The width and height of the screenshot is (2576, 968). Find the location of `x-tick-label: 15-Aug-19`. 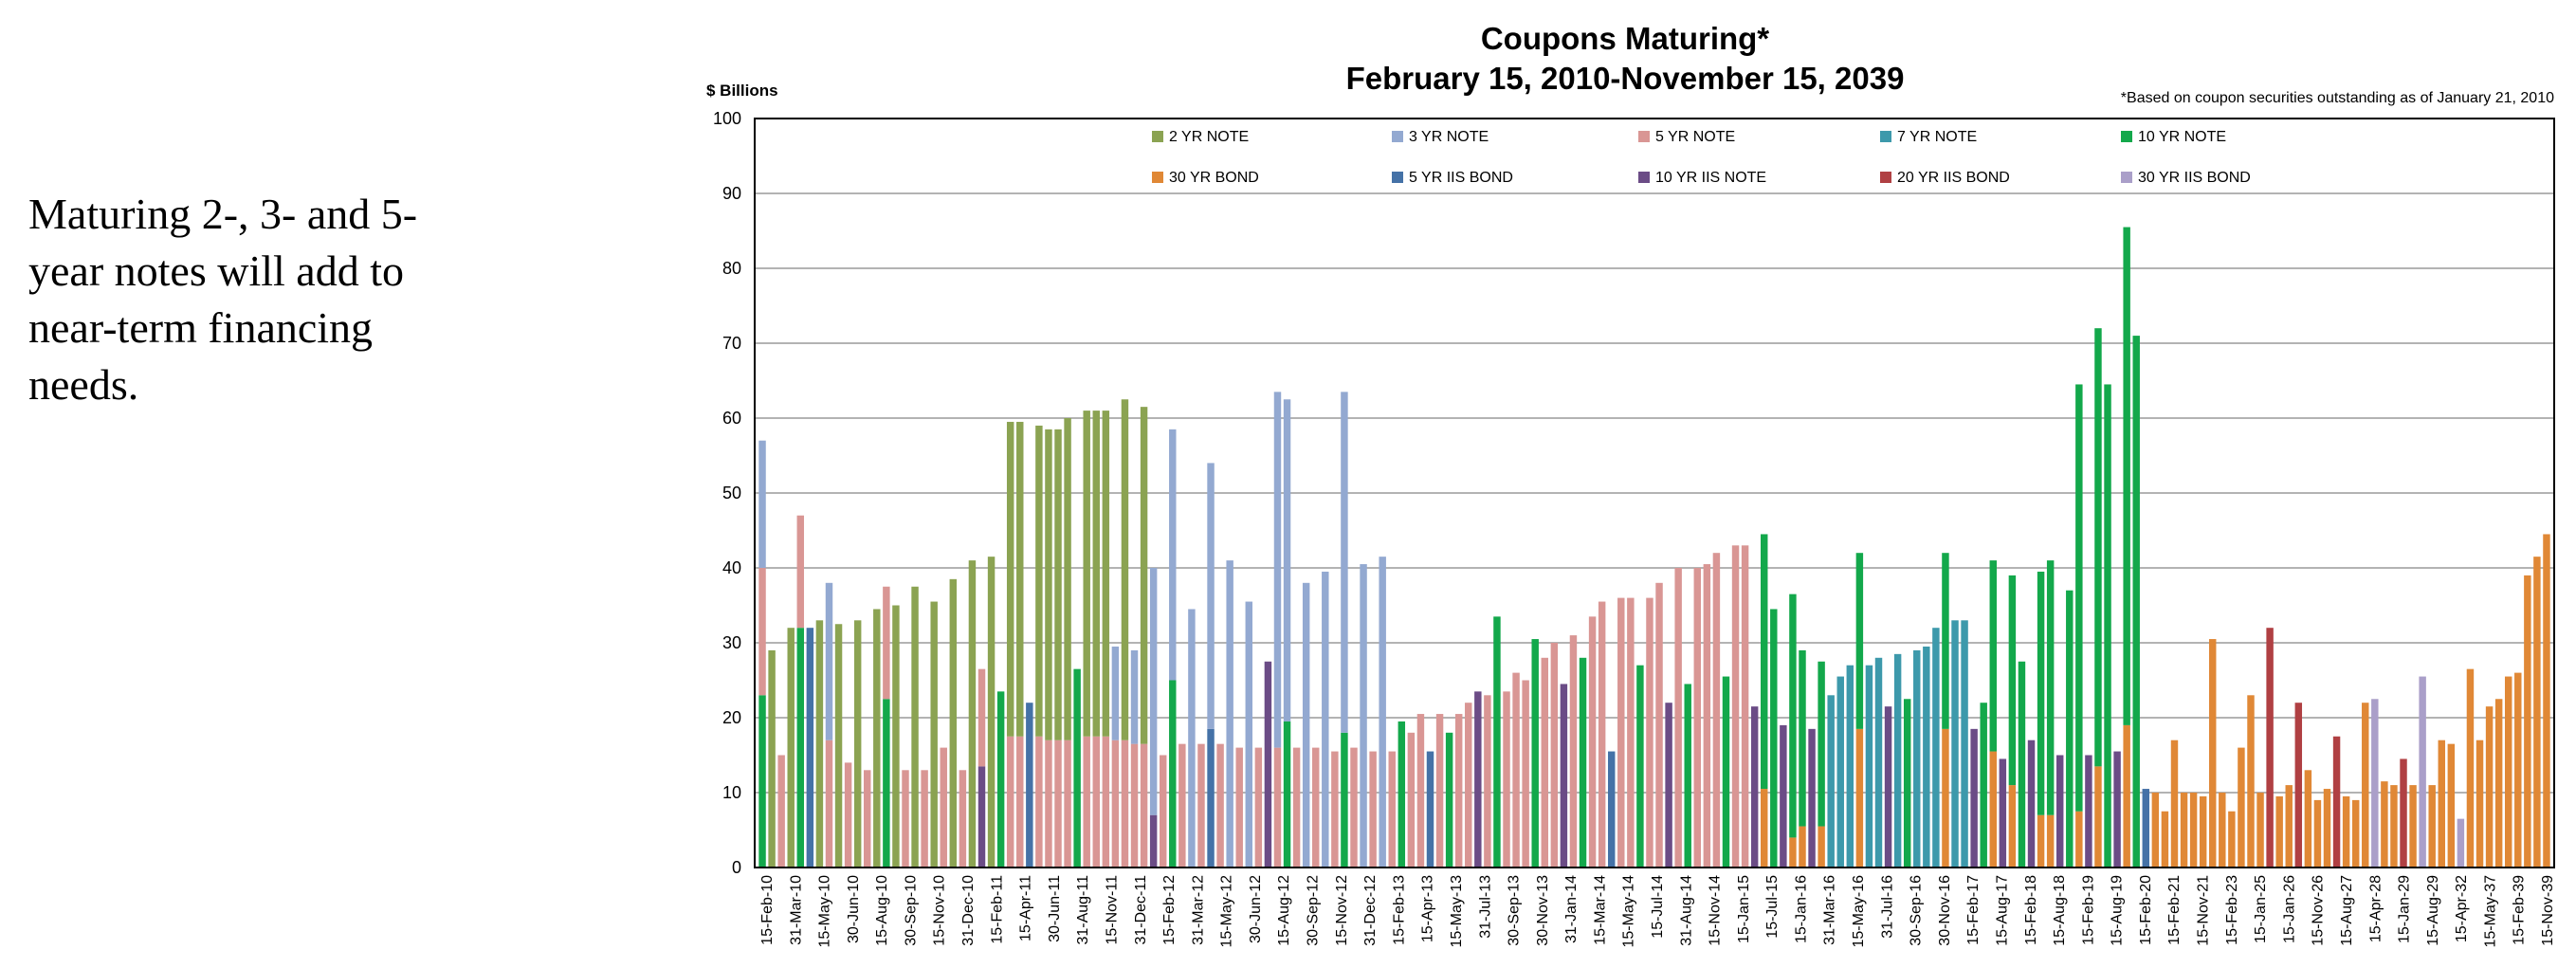

x-tick-label: 15-Aug-19 is located at coordinates (2118, 910).